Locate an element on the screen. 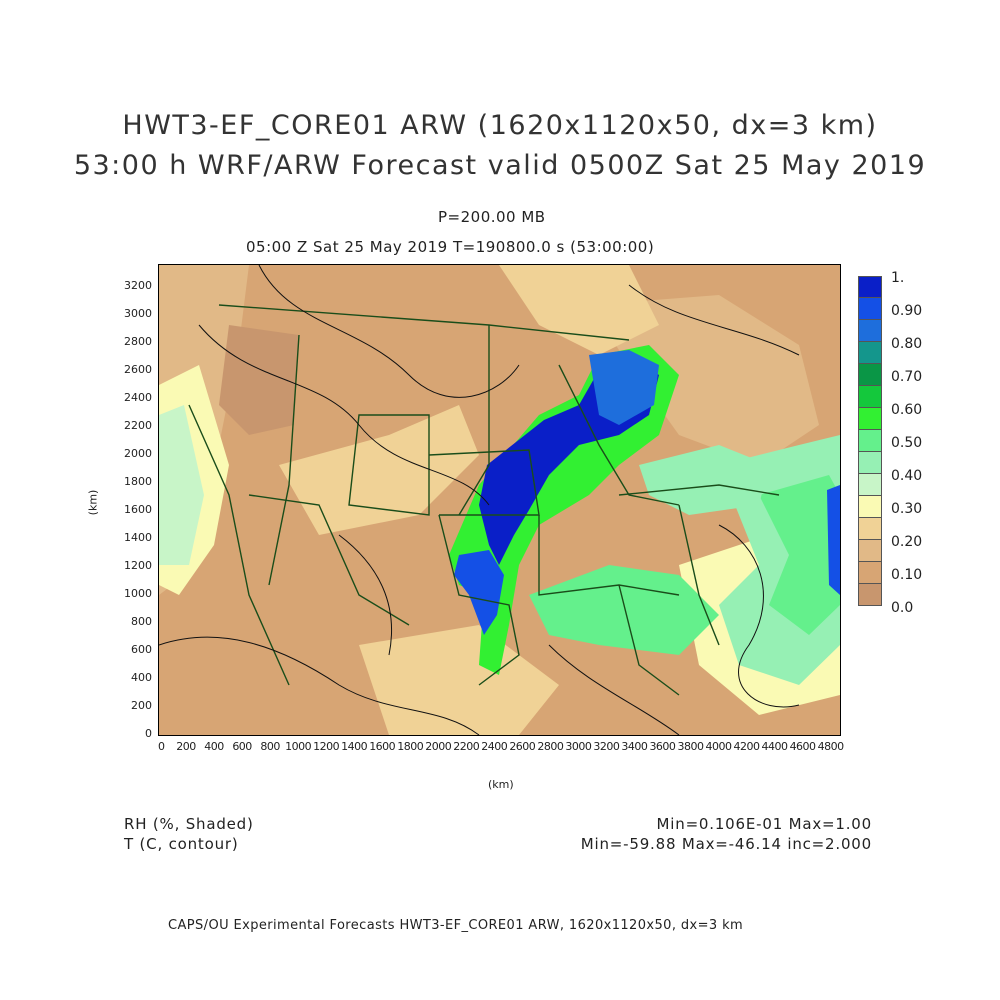 The height and width of the screenshot is (1000, 1000). rh-green-atlantic-inner is located at coordinates (799, 555).